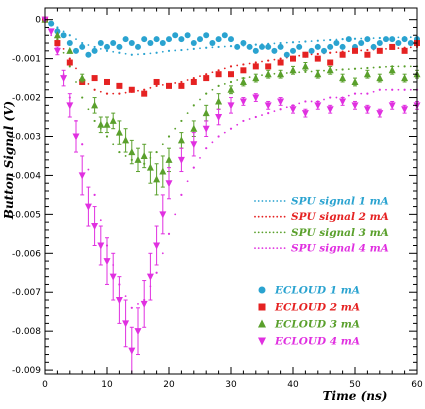  What do you see at coordinates (26, 371) in the screenshot?
I see `y-tick-label: -0.009` at bounding box center [26, 371].